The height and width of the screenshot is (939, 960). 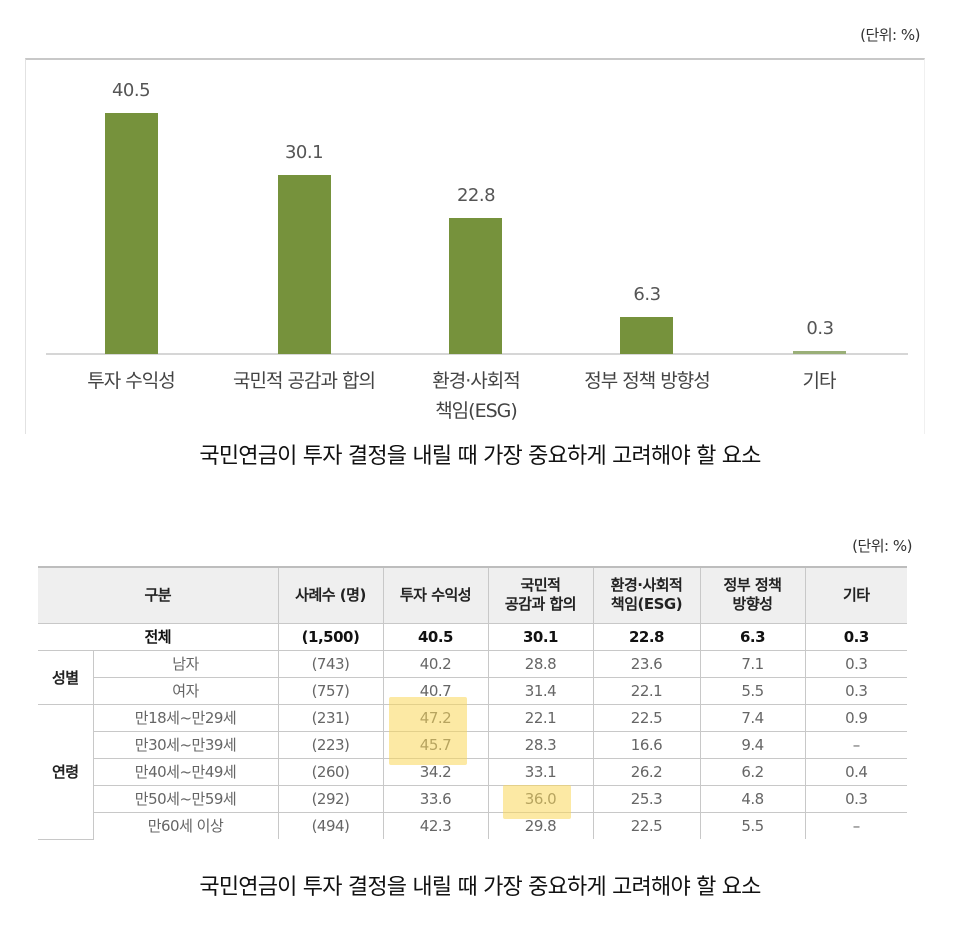 What do you see at coordinates (540, 636) in the screenshot?
I see `cell-value: 30.1` at bounding box center [540, 636].